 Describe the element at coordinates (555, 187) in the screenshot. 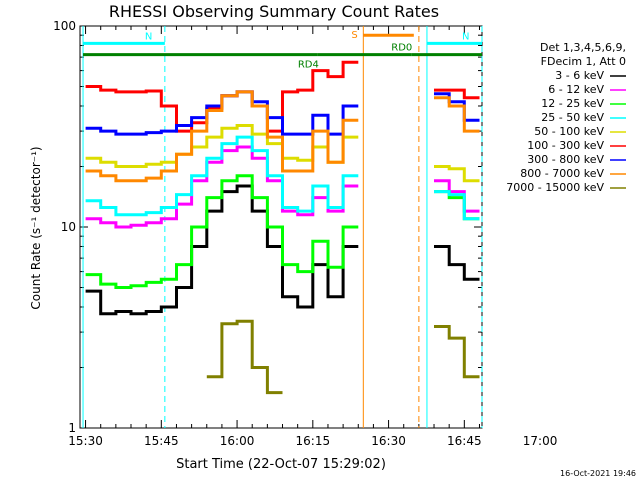

I see `legend-entry: 7000 - 15000 keV` at that location.